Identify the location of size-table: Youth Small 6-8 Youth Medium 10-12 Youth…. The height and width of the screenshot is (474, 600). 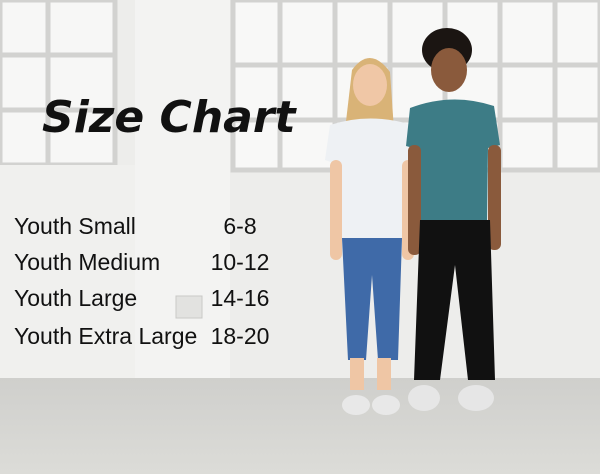
(141, 281).